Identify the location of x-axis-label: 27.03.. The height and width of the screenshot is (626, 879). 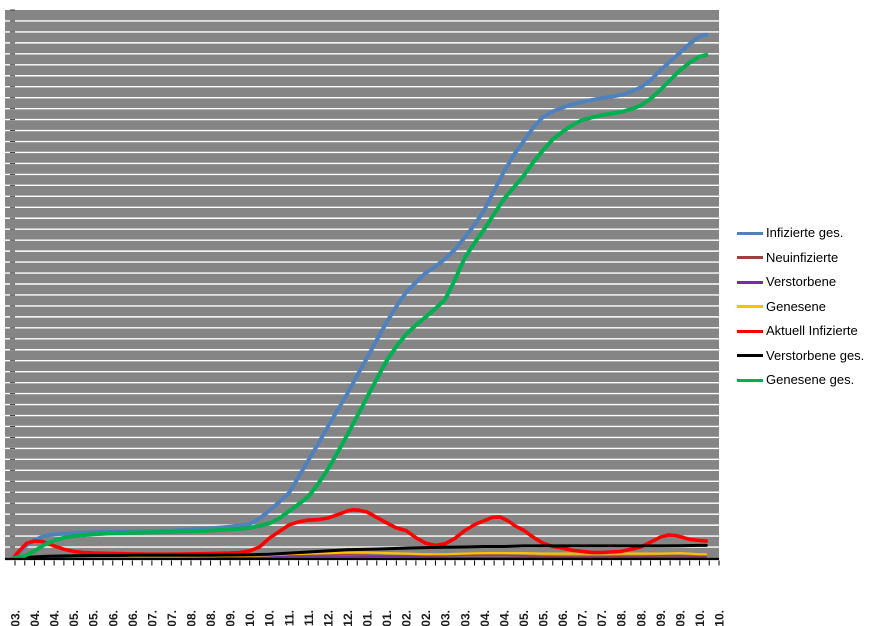
(465, 618).